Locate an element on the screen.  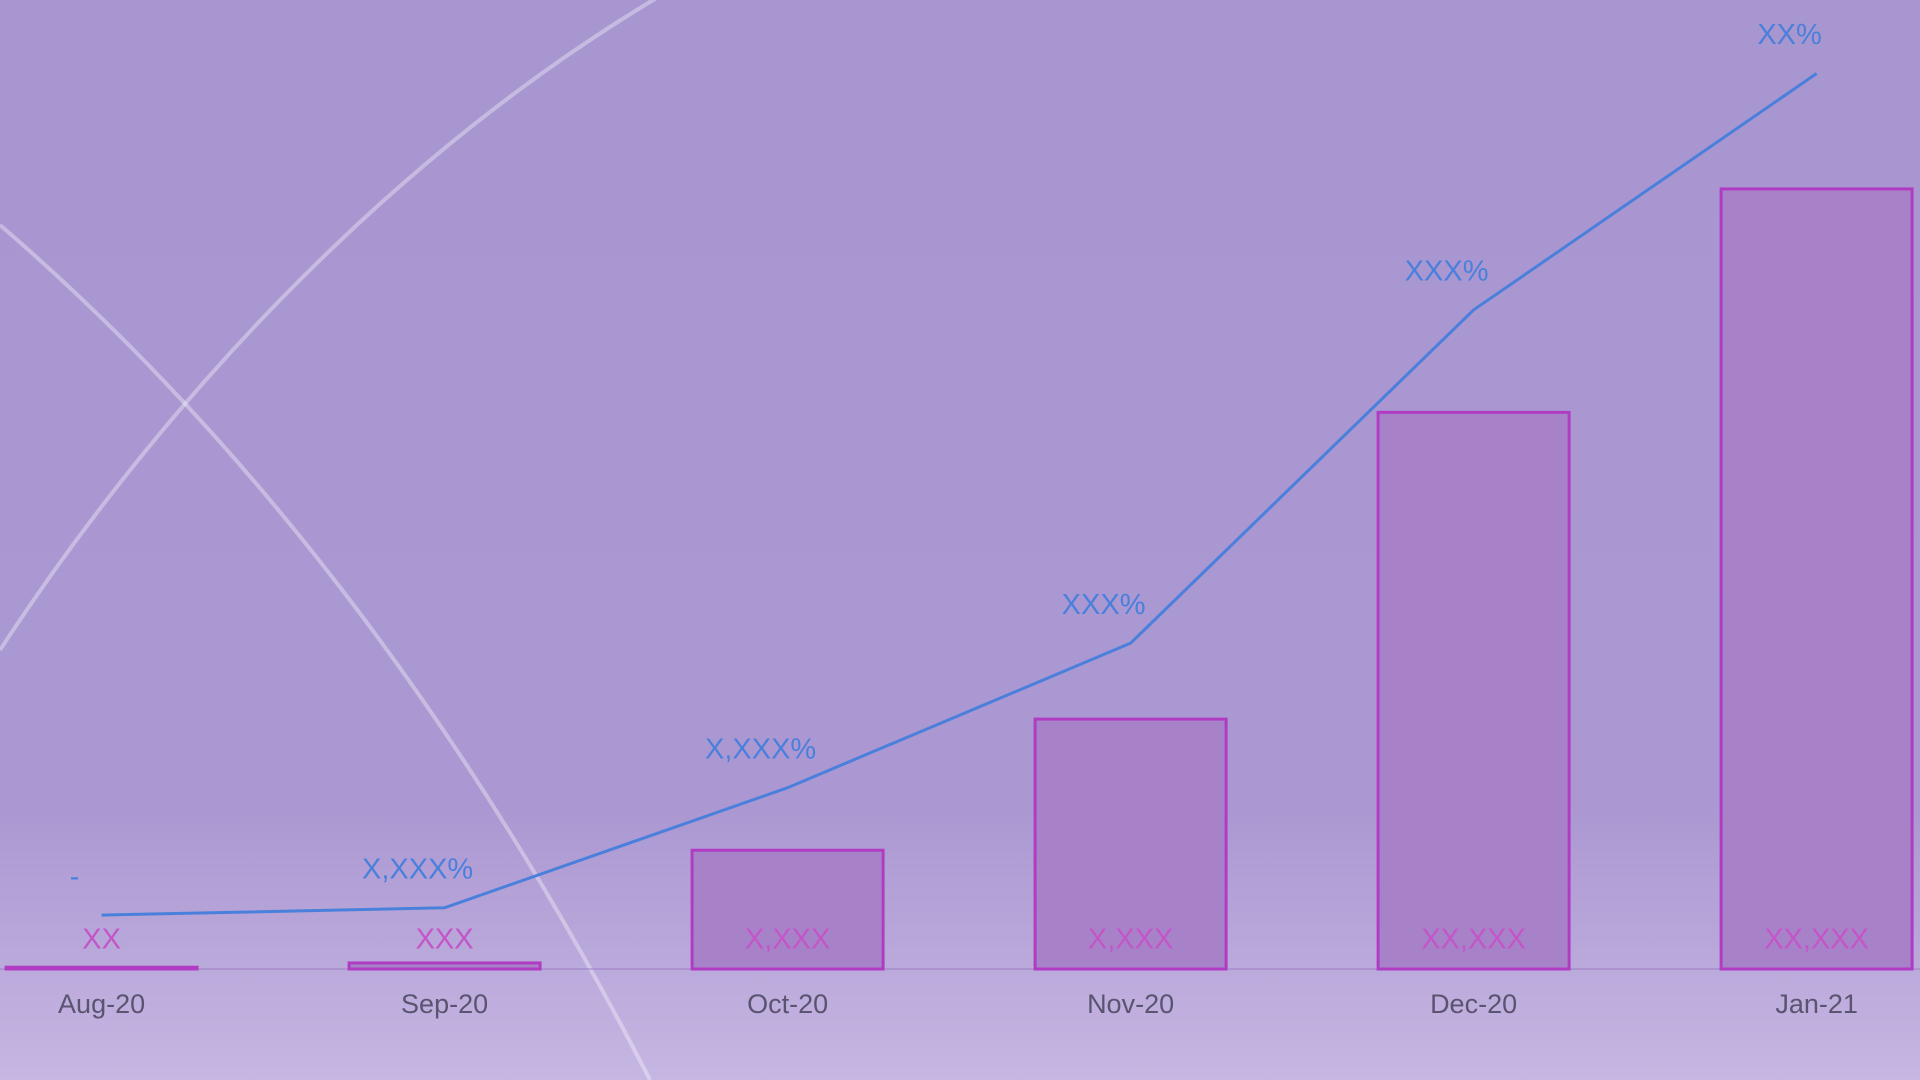
bar-value-label: XXX is located at coordinates (445, 940).